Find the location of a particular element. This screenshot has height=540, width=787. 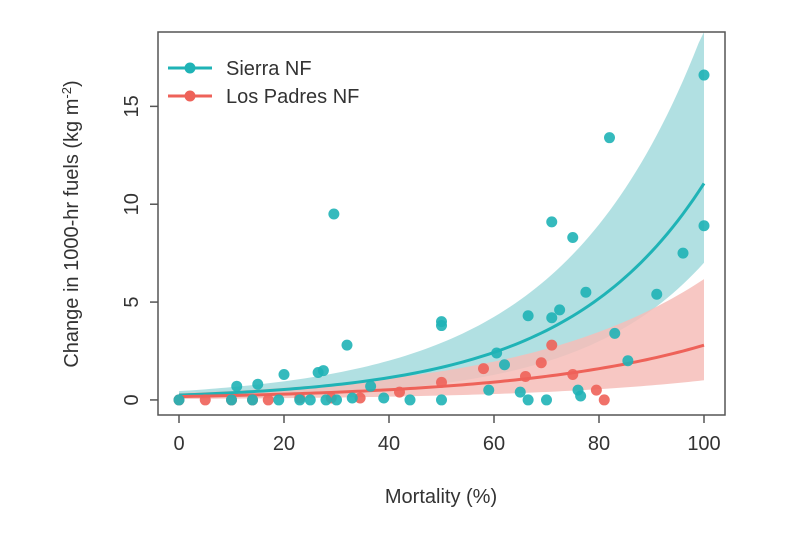

legend-label: Los Padres NF is located at coordinates (292, 97).